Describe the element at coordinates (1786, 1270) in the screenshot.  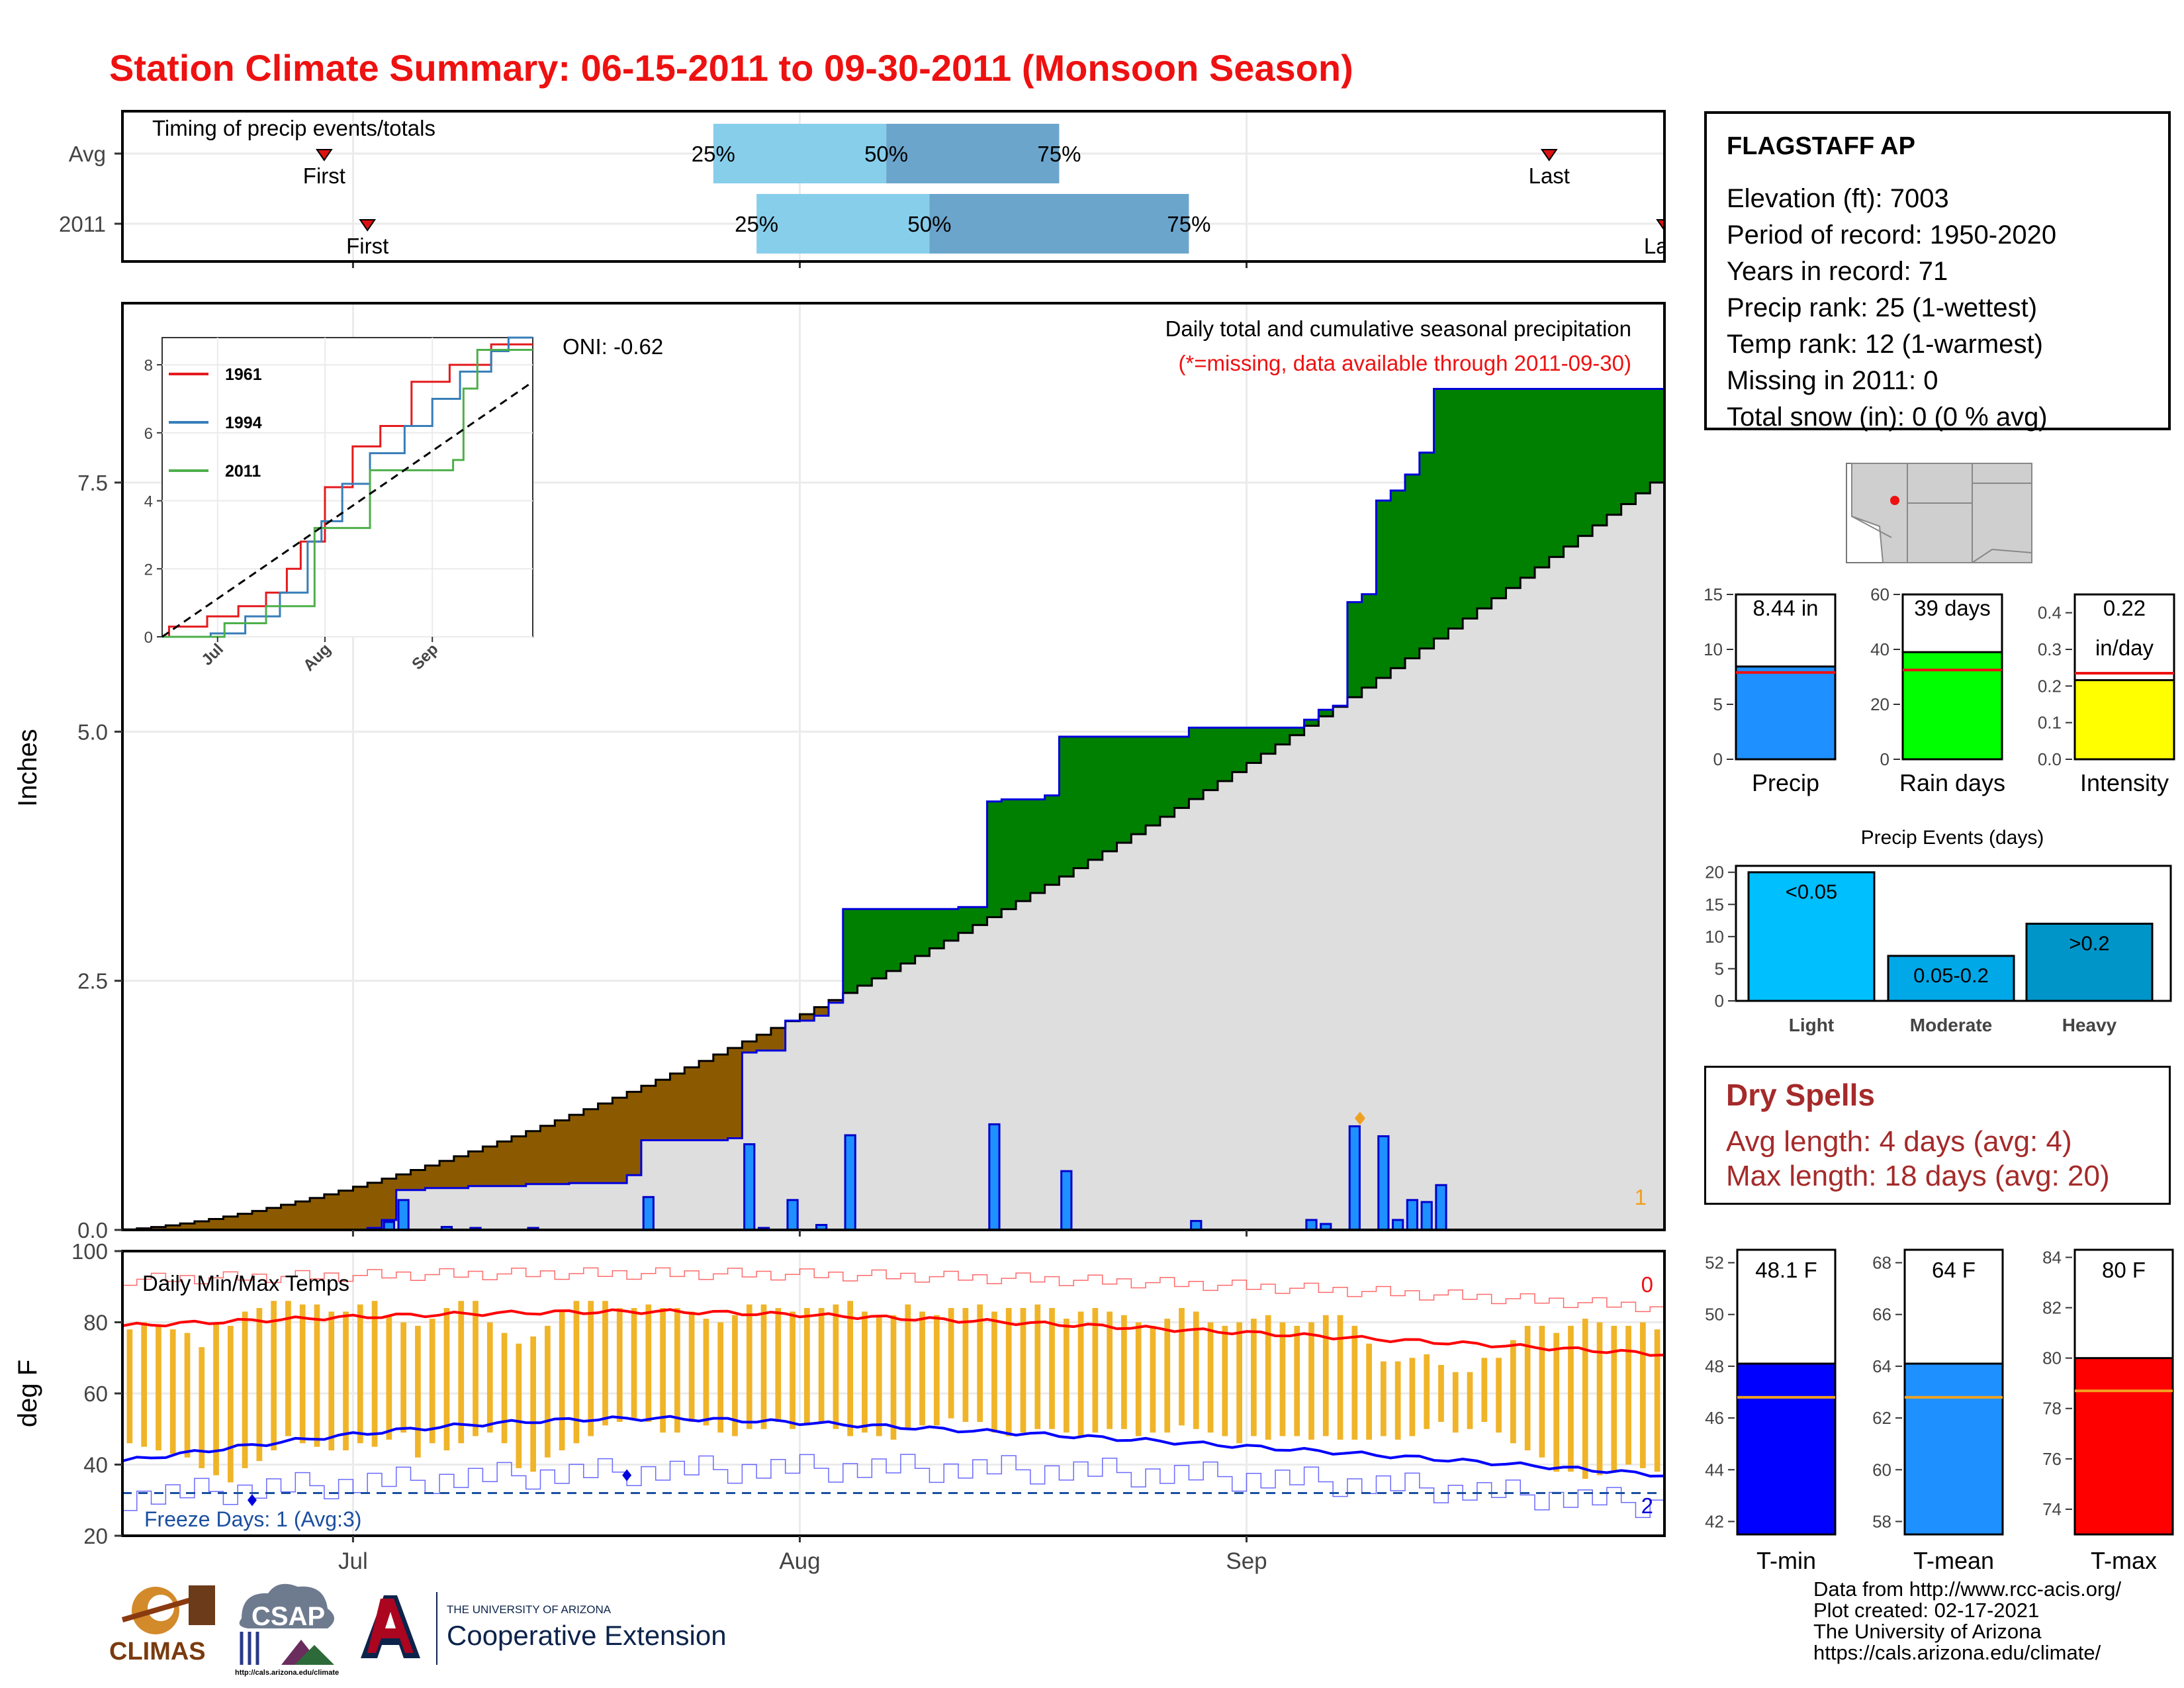
I see `temp-summary-value: 48.1 F` at that location.